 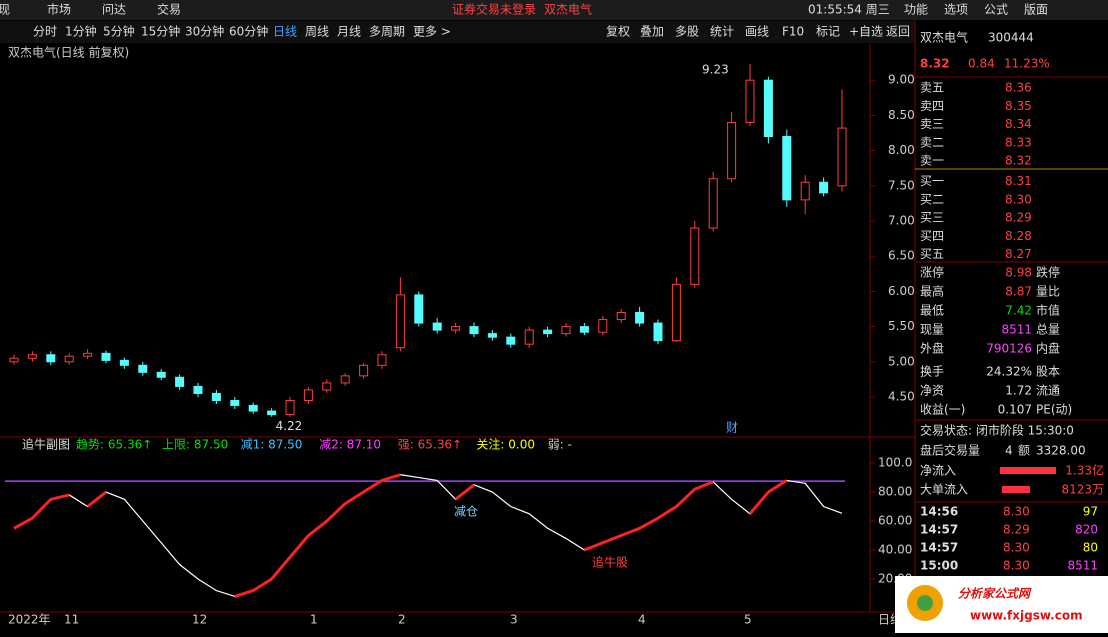 What do you see at coordinates (793, 32) in the screenshot?
I see `tool-button: F10` at bounding box center [793, 32].